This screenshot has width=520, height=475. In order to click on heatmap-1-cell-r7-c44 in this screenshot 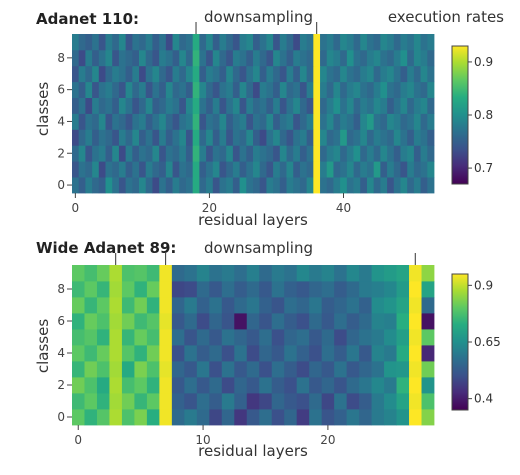, I will do `click(370, 74)`.